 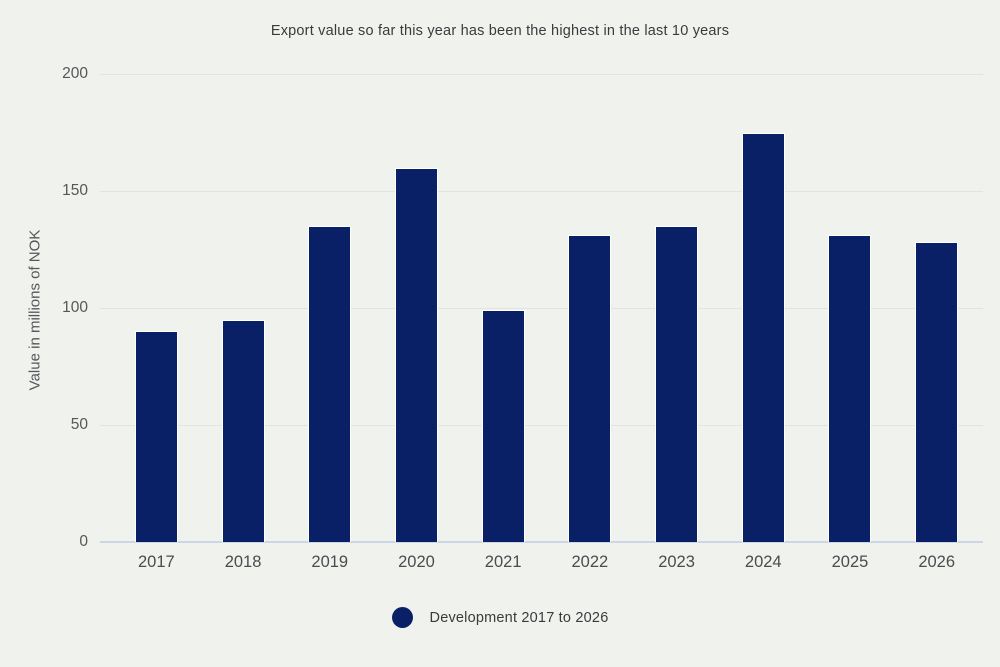 What do you see at coordinates (850, 562) in the screenshot?
I see `x-label-2025: 2025` at bounding box center [850, 562].